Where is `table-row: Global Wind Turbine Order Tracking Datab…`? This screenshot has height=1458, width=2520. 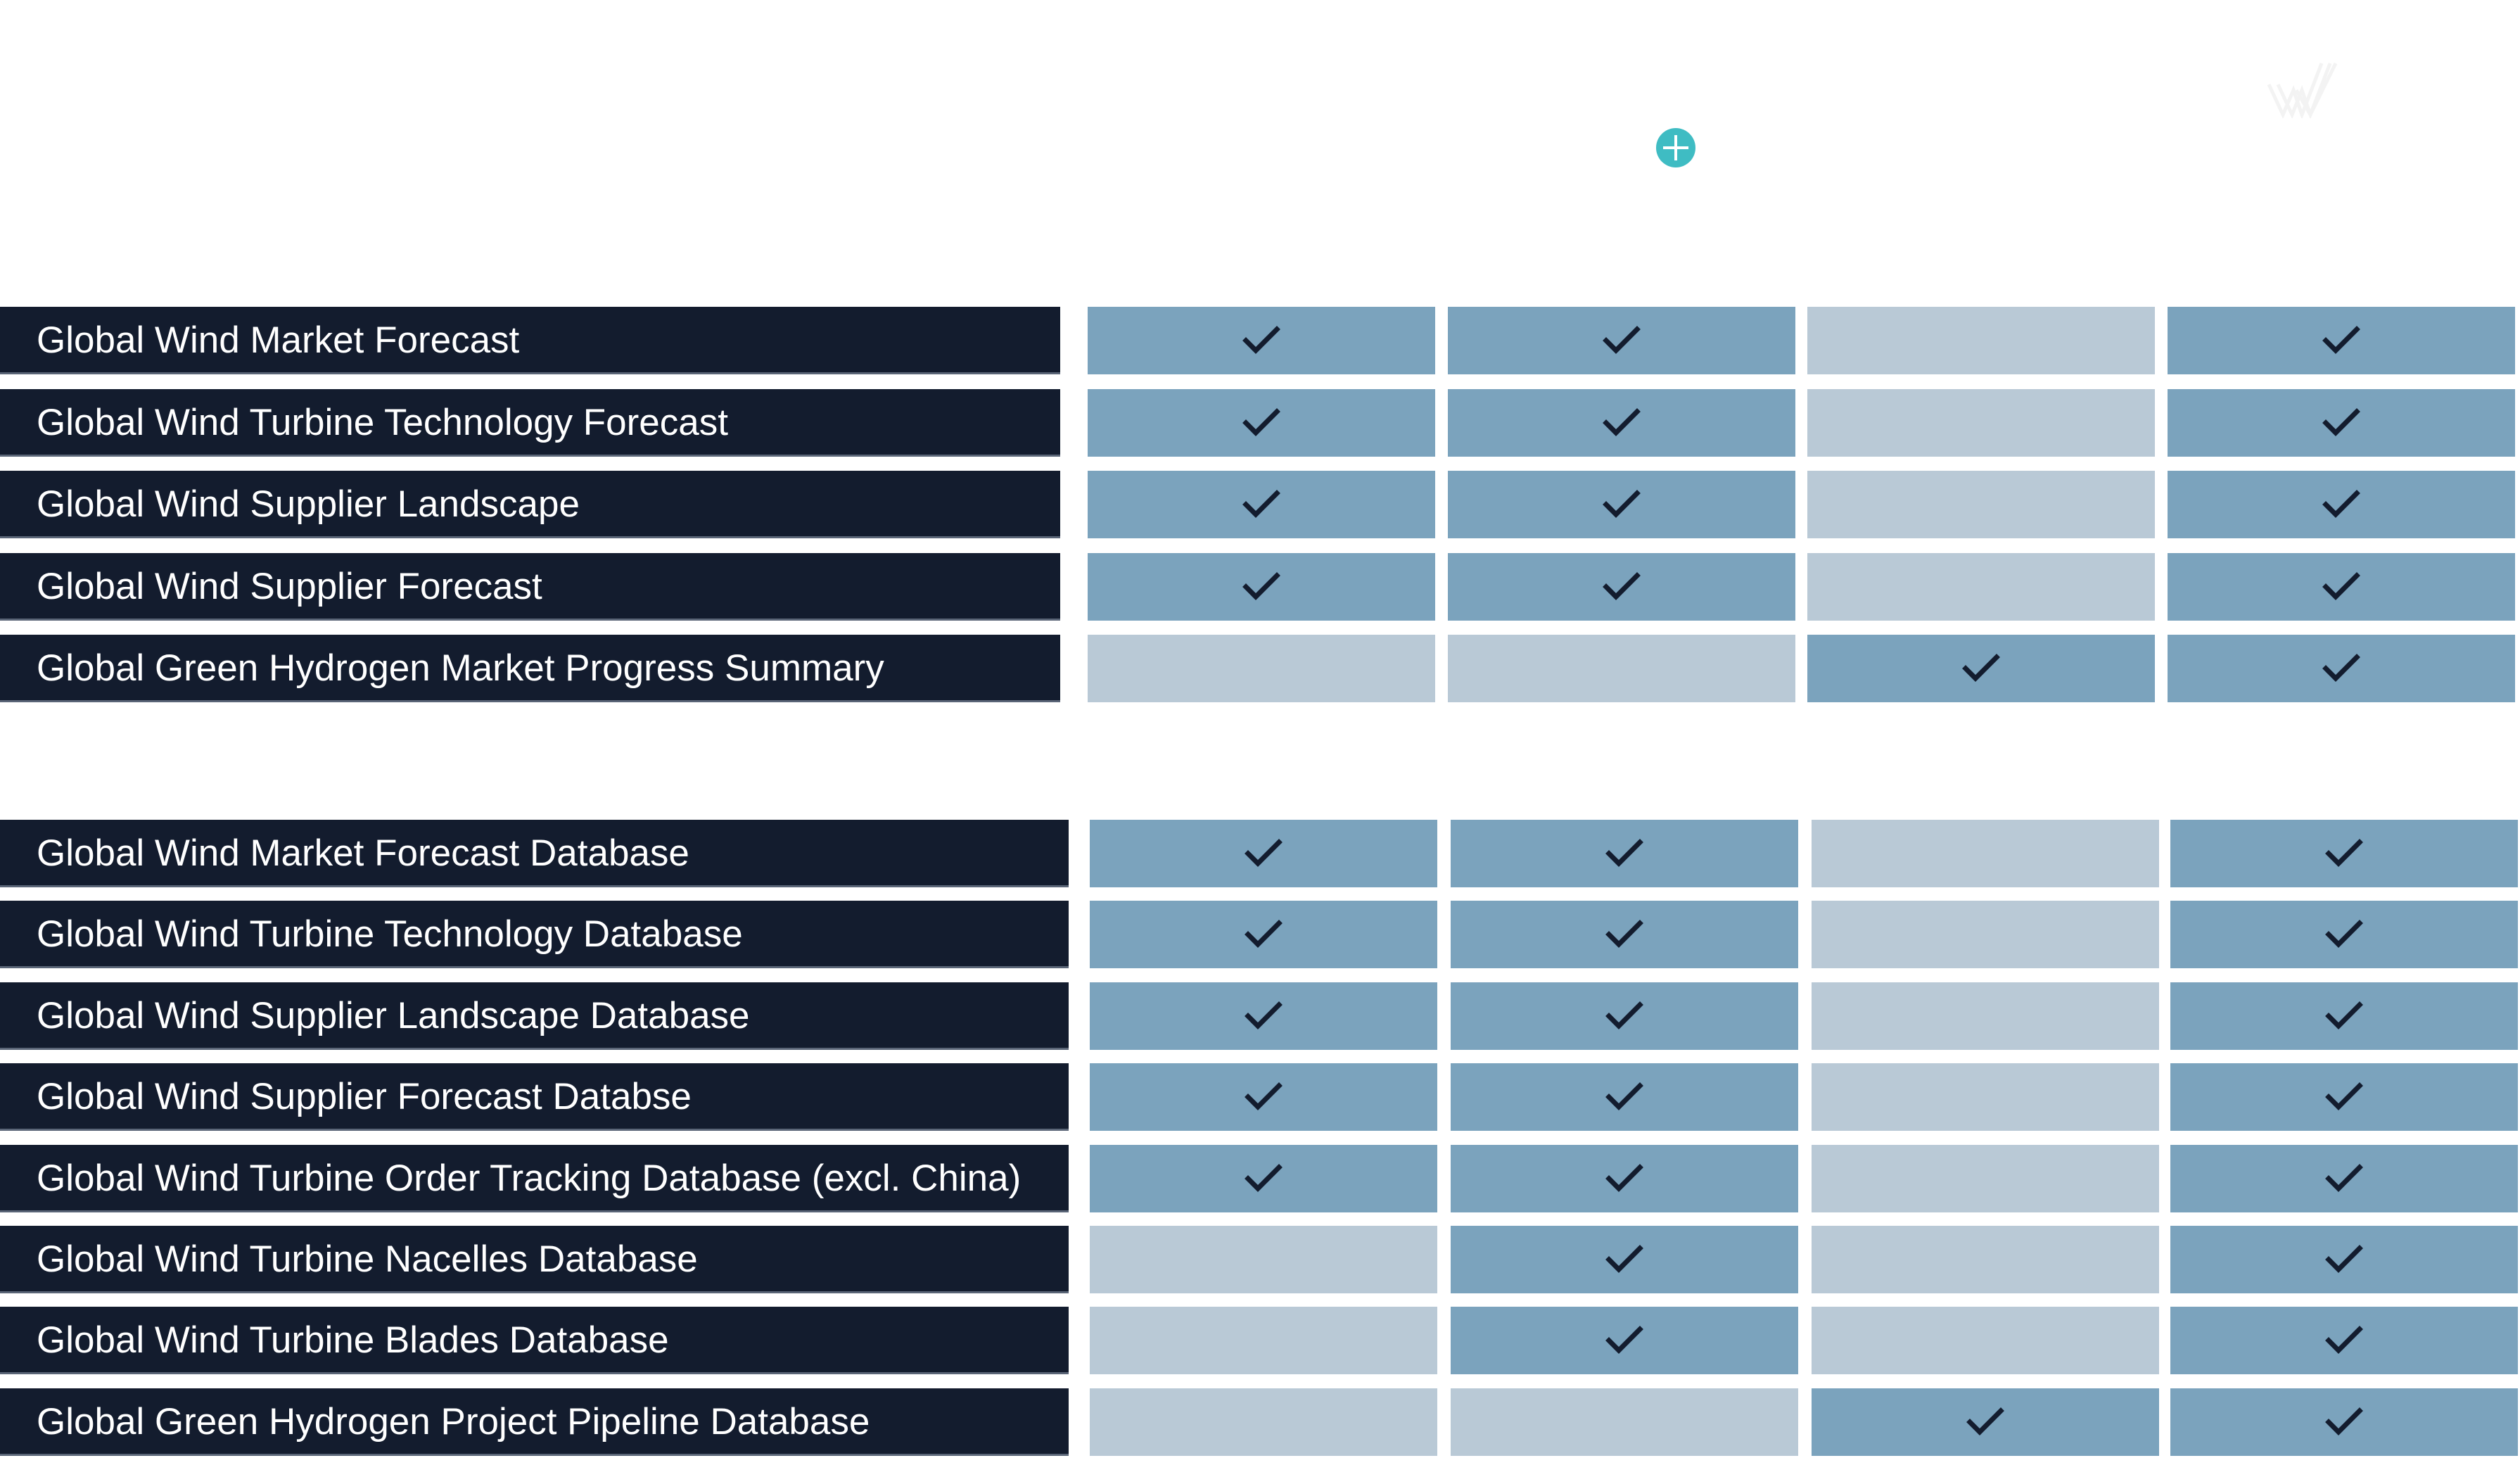
table-row: Global Wind Turbine Order Tracking Datab… is located at coordinates (1260, 1178).